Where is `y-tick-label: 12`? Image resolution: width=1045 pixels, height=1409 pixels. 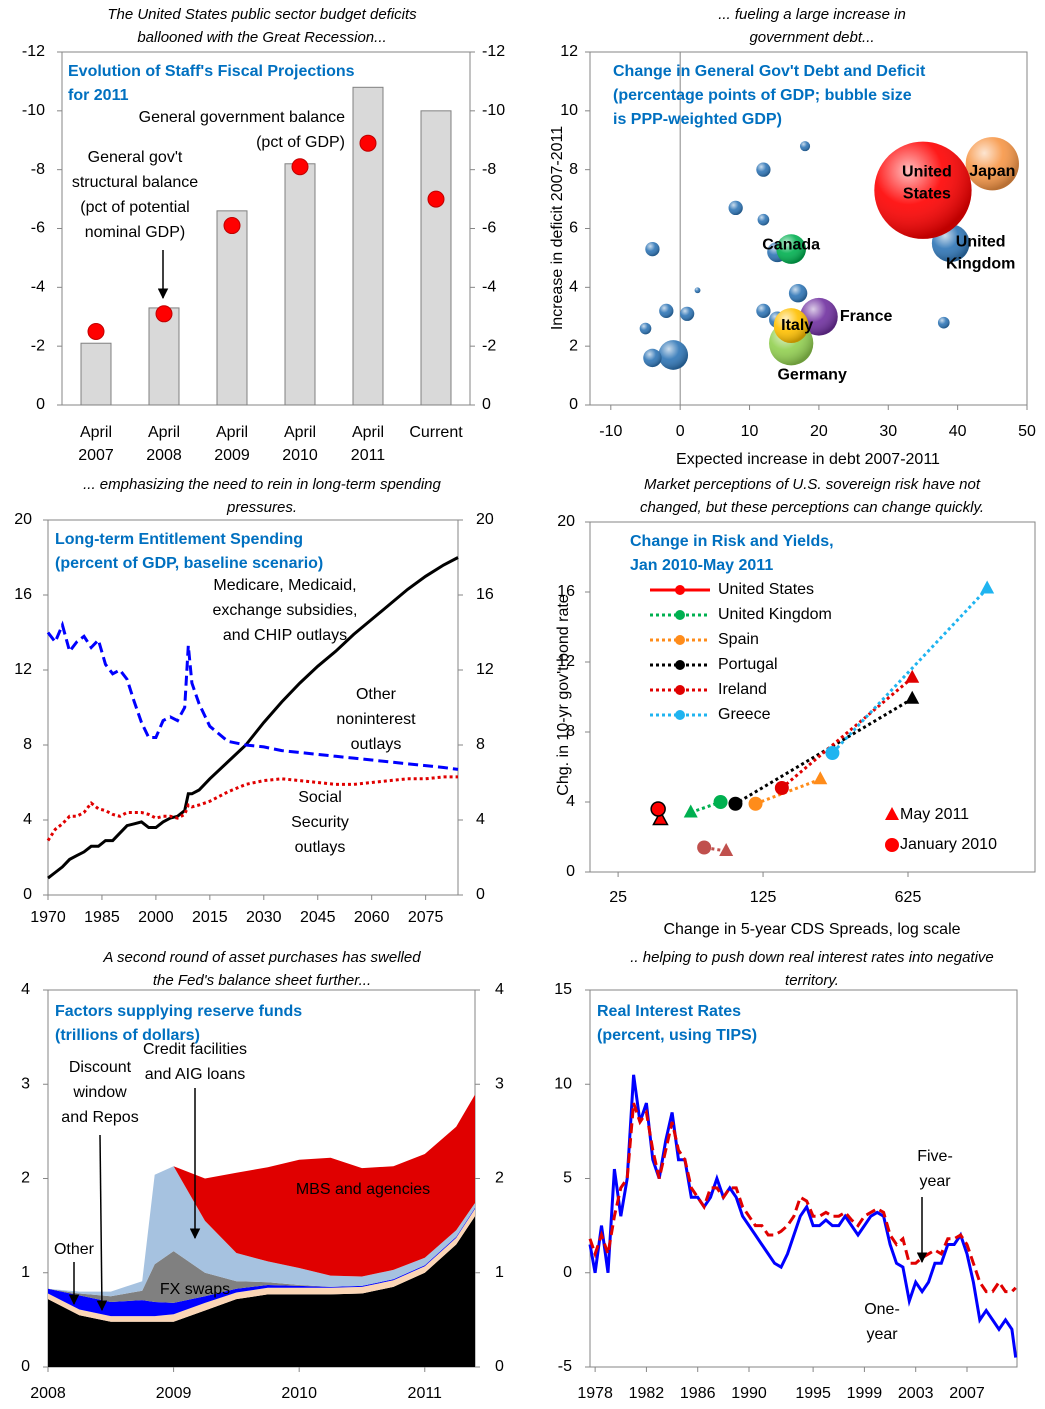 y-tick-label: 12 is located at coordinates (566, 661).